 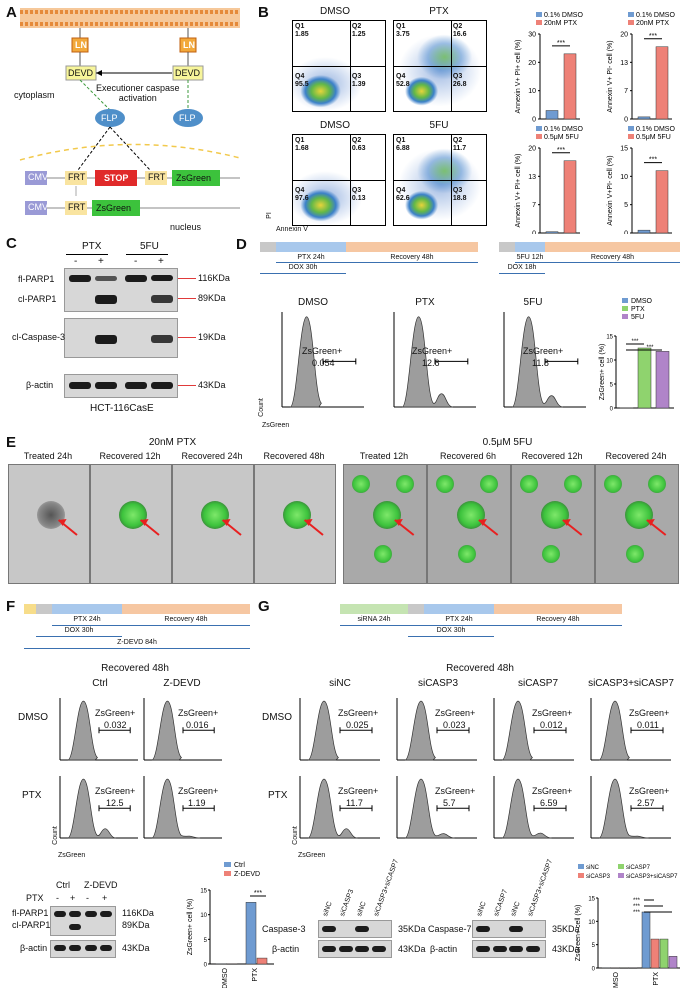 What do you see at coordinates (130, 152) in the screenshot?
I see `nuclear-envelope` at bounding box center [130, 152].